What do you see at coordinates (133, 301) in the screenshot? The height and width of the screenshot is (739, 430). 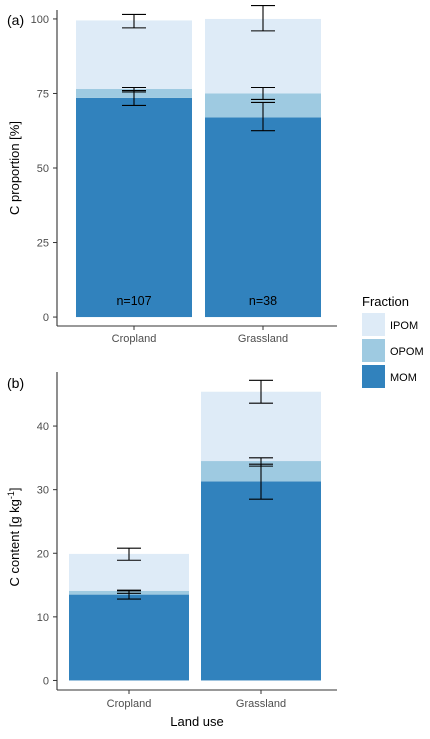 I see `sample-size-label: n=107` at bounding box center [133, 301].